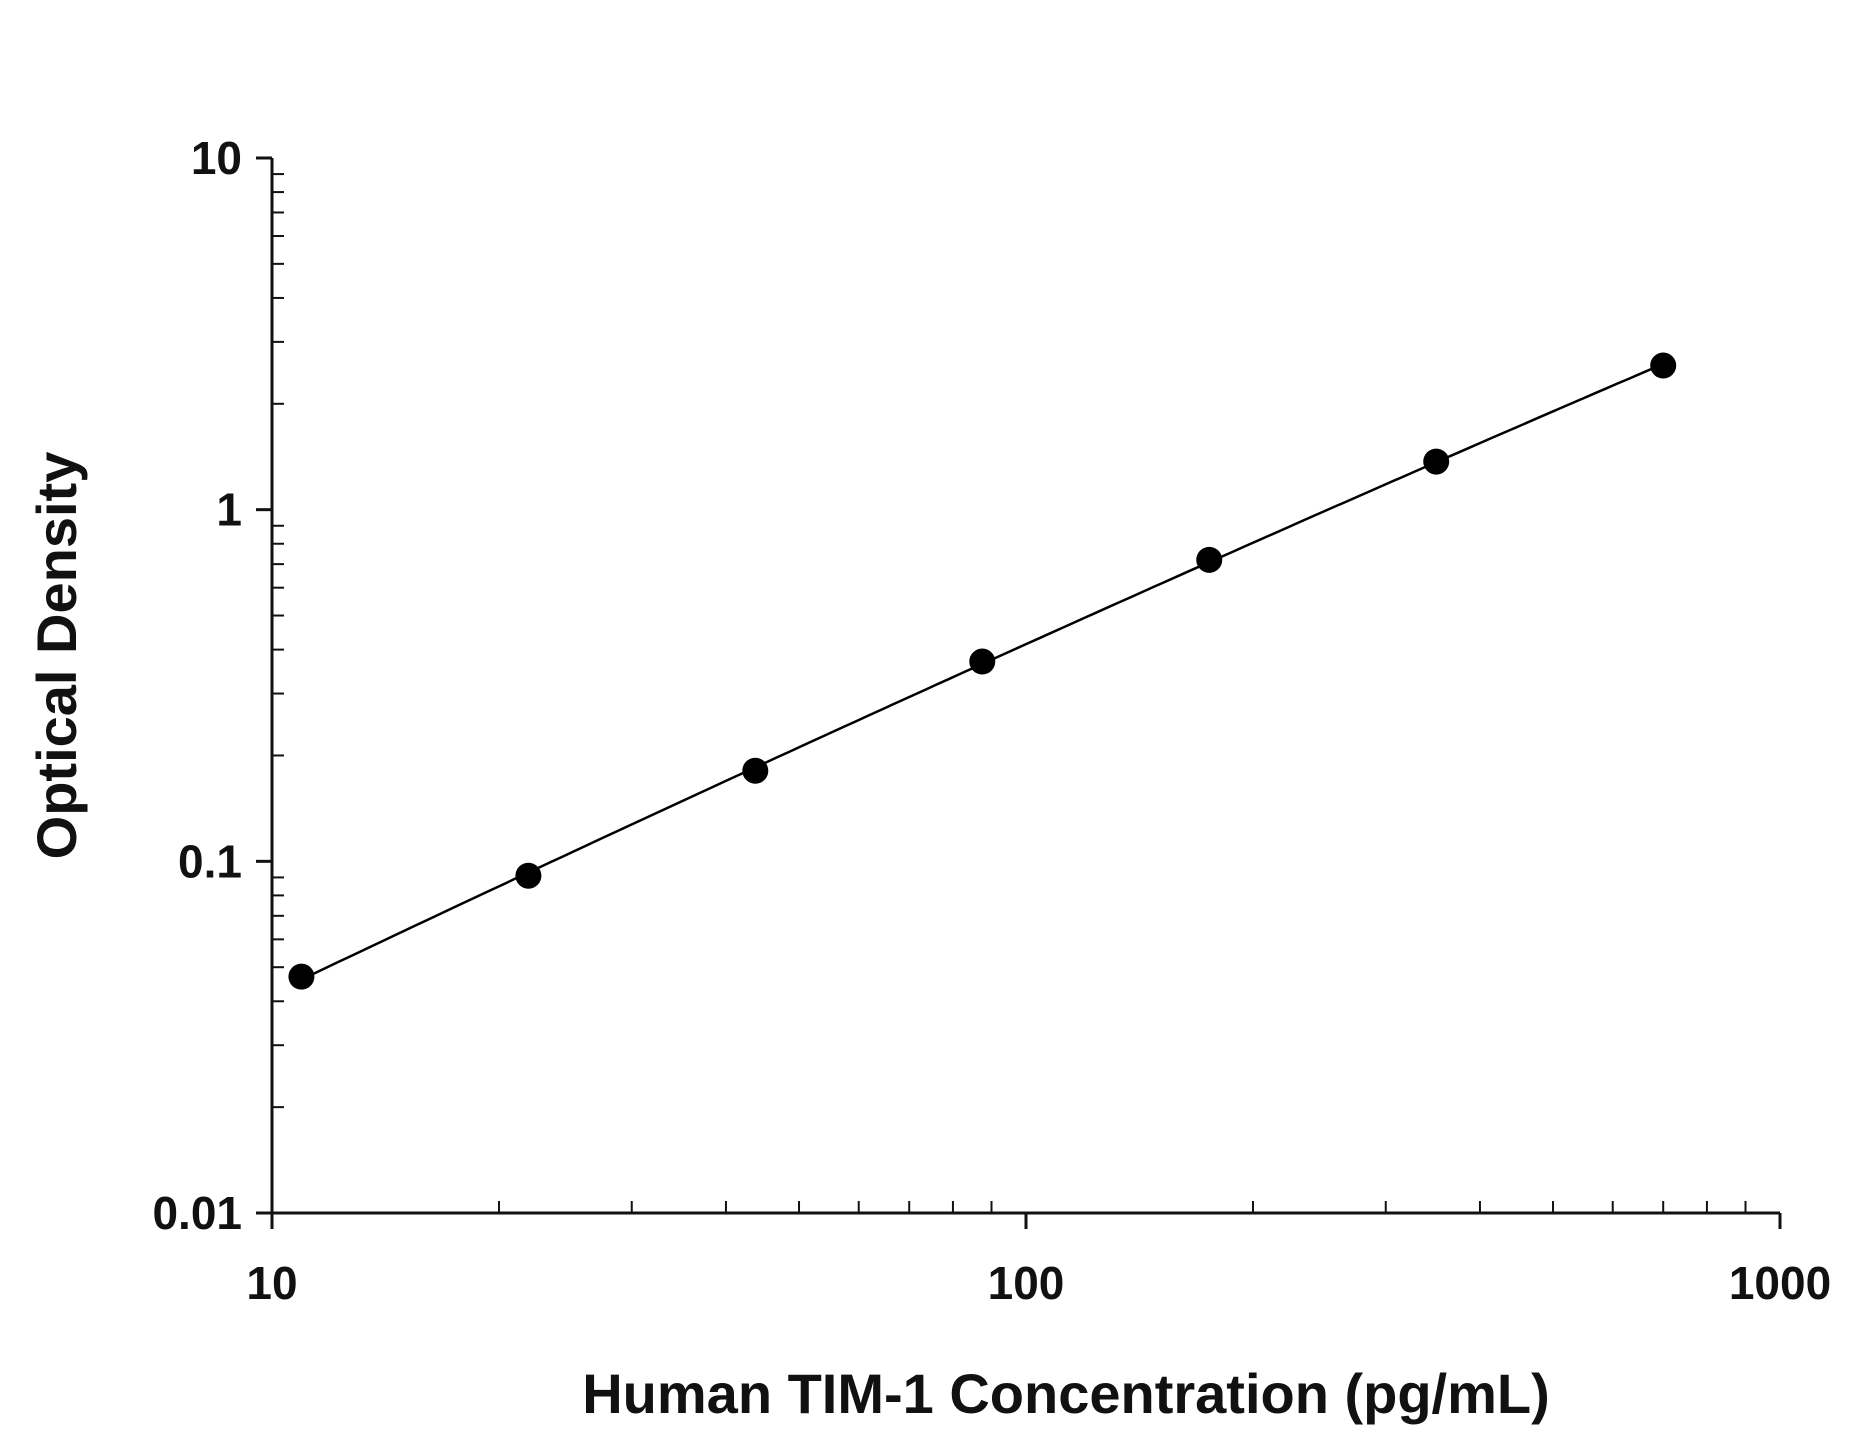  I want to click on y-tick-label: 0.01, so click(197, 1213).